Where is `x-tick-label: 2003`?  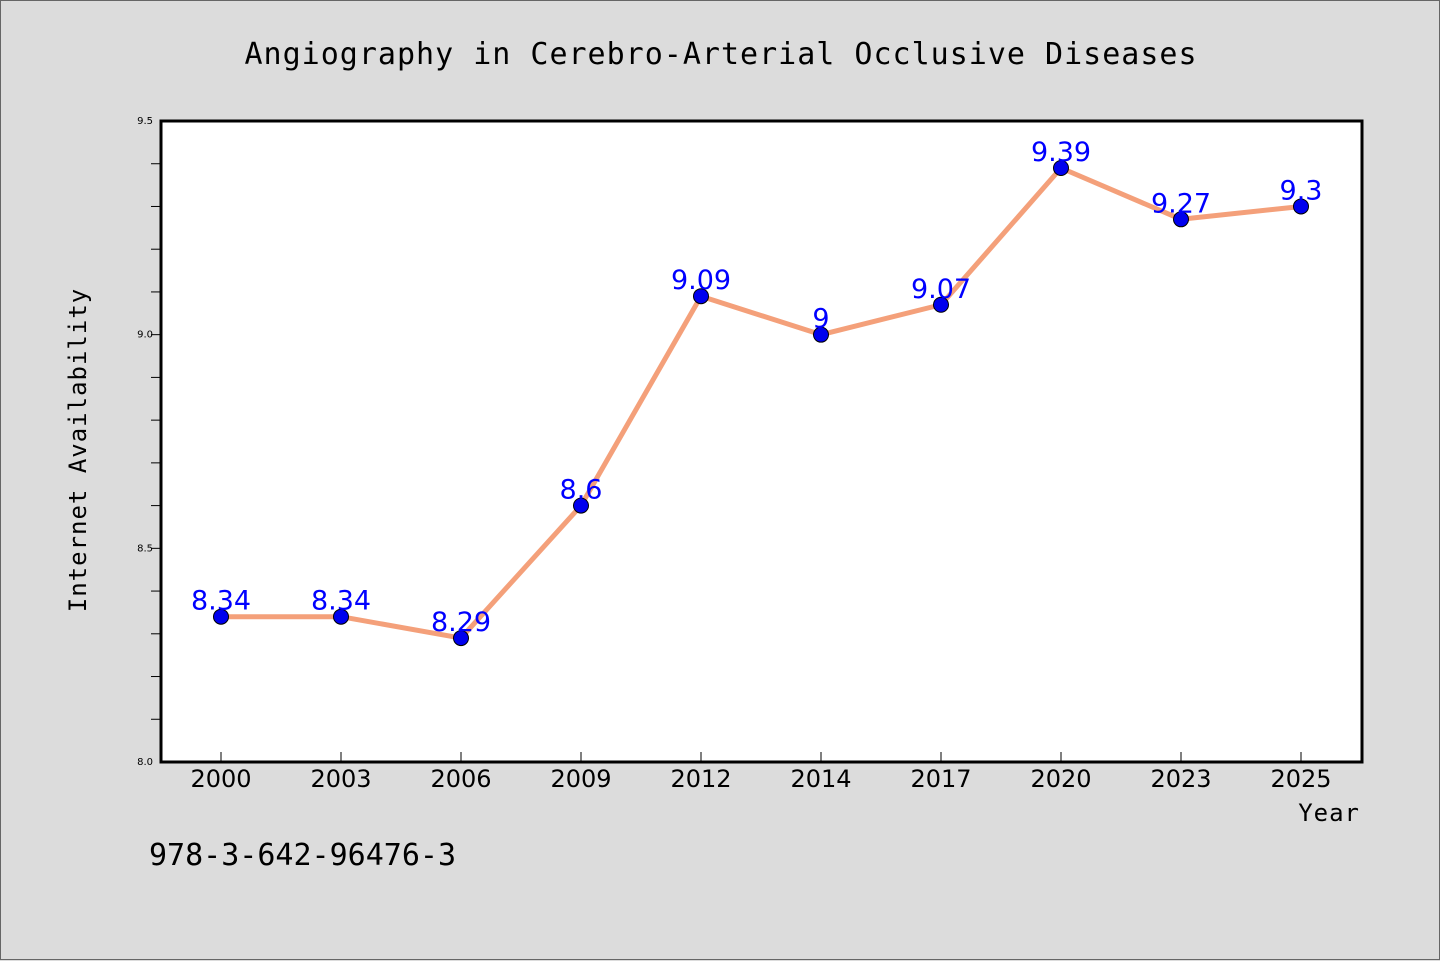 x-tick-label: 2003 is located at coordinates (340, 779).